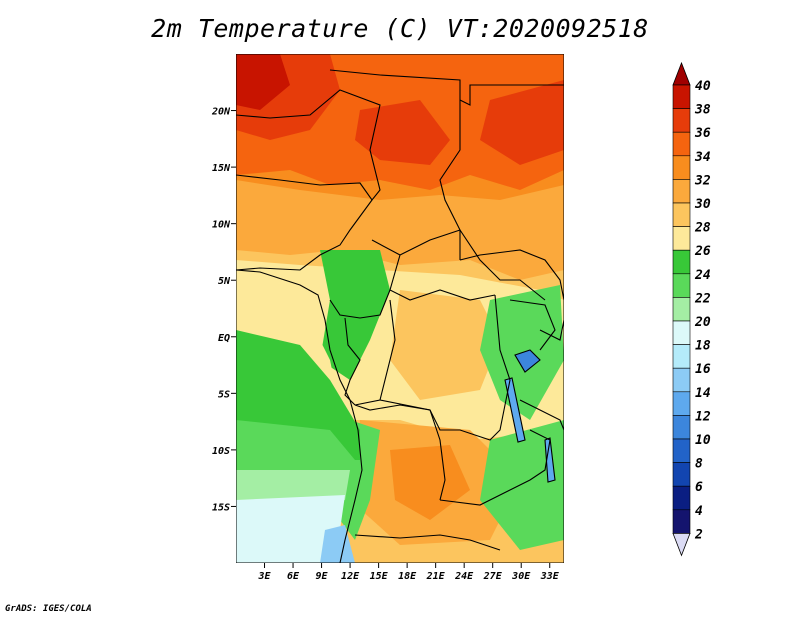 Image resolution: width=800 pixels, height=618 pixels. I want to click on colorbar-top-arrow, so click(681, 73).